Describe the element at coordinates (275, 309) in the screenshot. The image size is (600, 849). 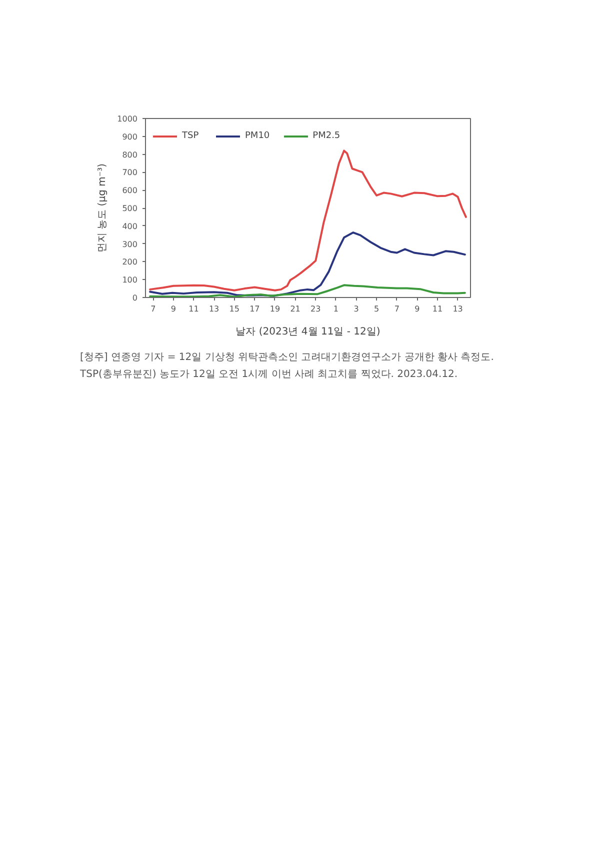
I see `x-tick-label: 19` at that location.